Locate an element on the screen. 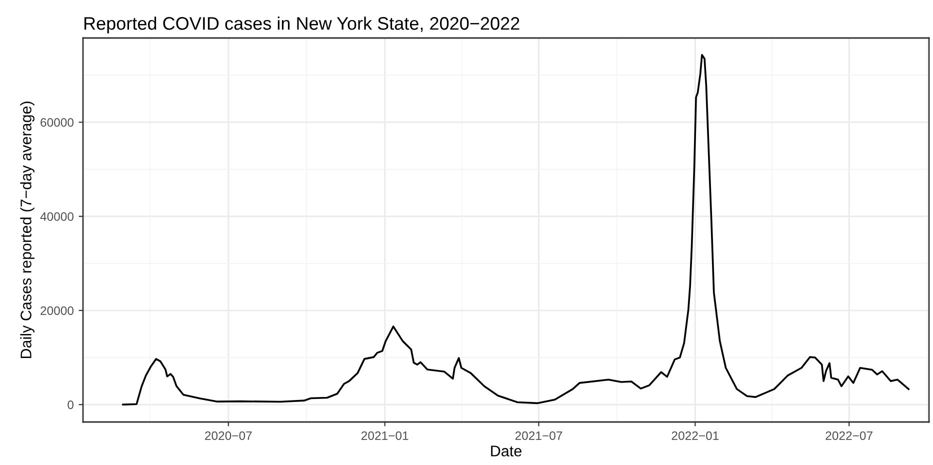 The height and width of the screenshot is (465, 933). y-tick-label: 0 is located at coordinates (71, 405).